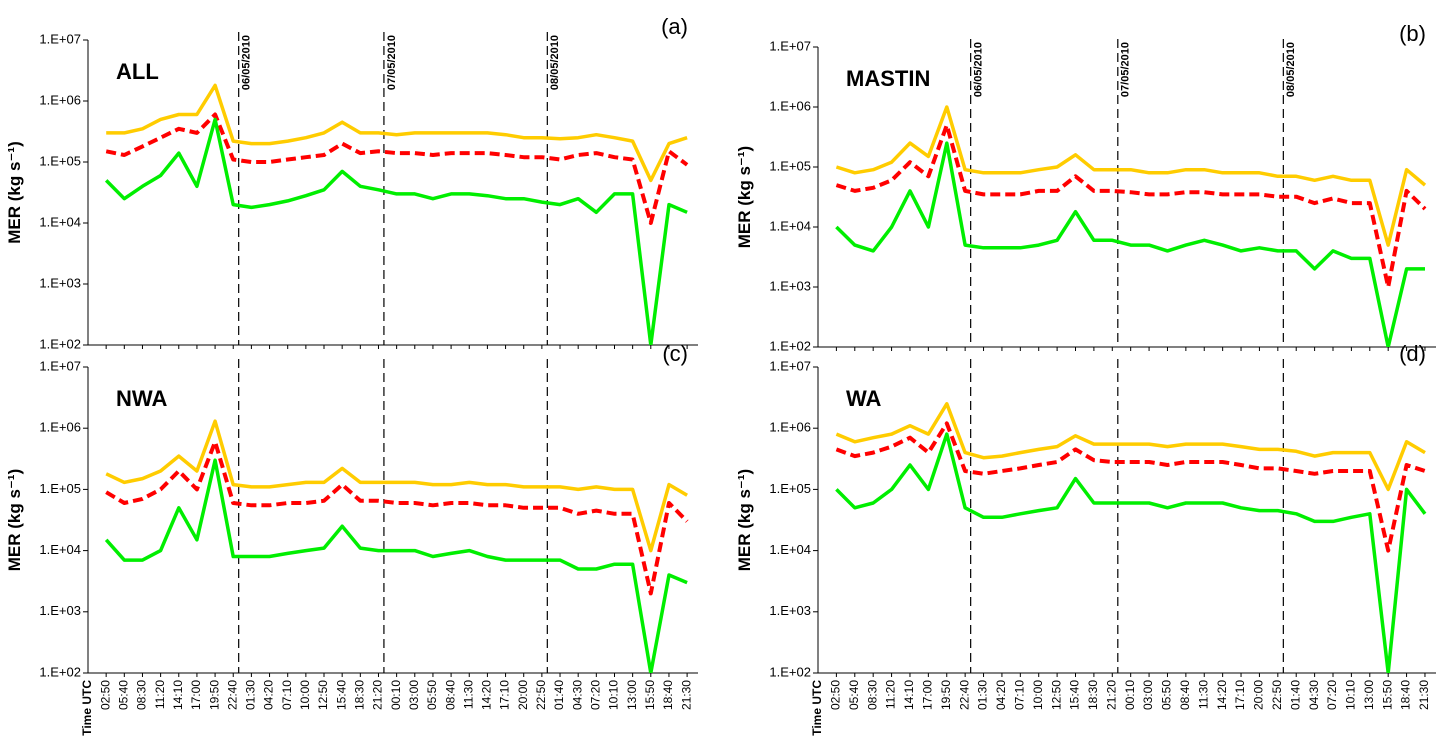  Describe the element at coordinates (1412, 33) in the screenshot. I see `panel-title: (b)` at that location.